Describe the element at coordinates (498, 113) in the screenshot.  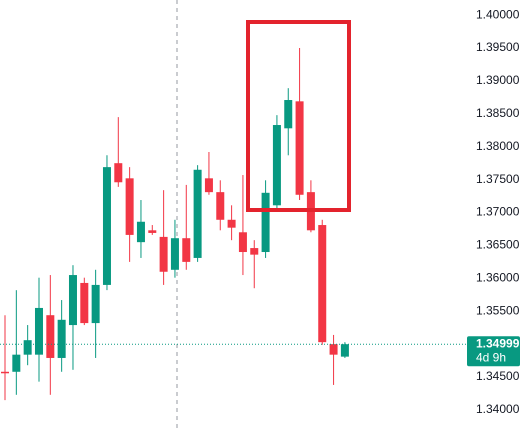
I see `y-tick-label: 1.38500` at that location.